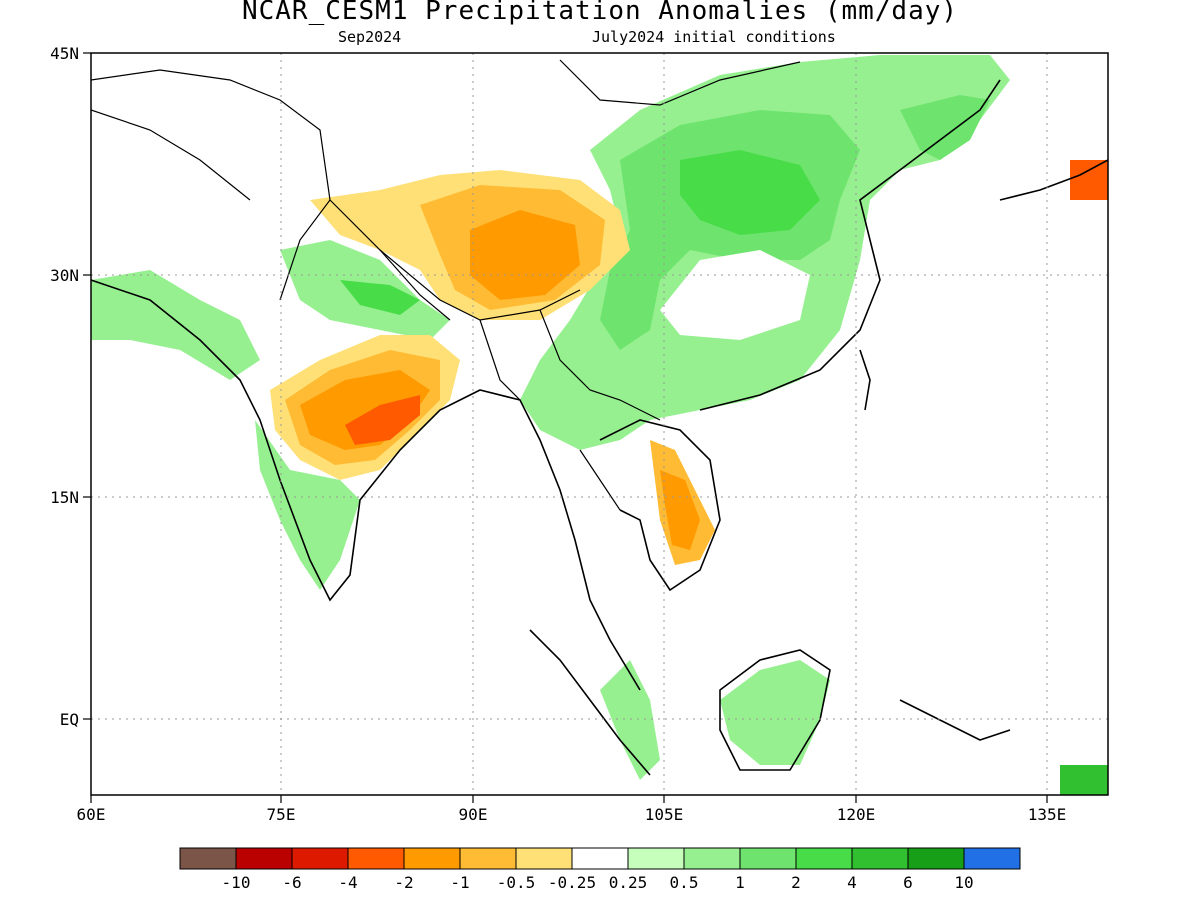  Describe the element at coordinates (856, 814) in the screenshot. I see `lon-label-120e: 120E` at that location.